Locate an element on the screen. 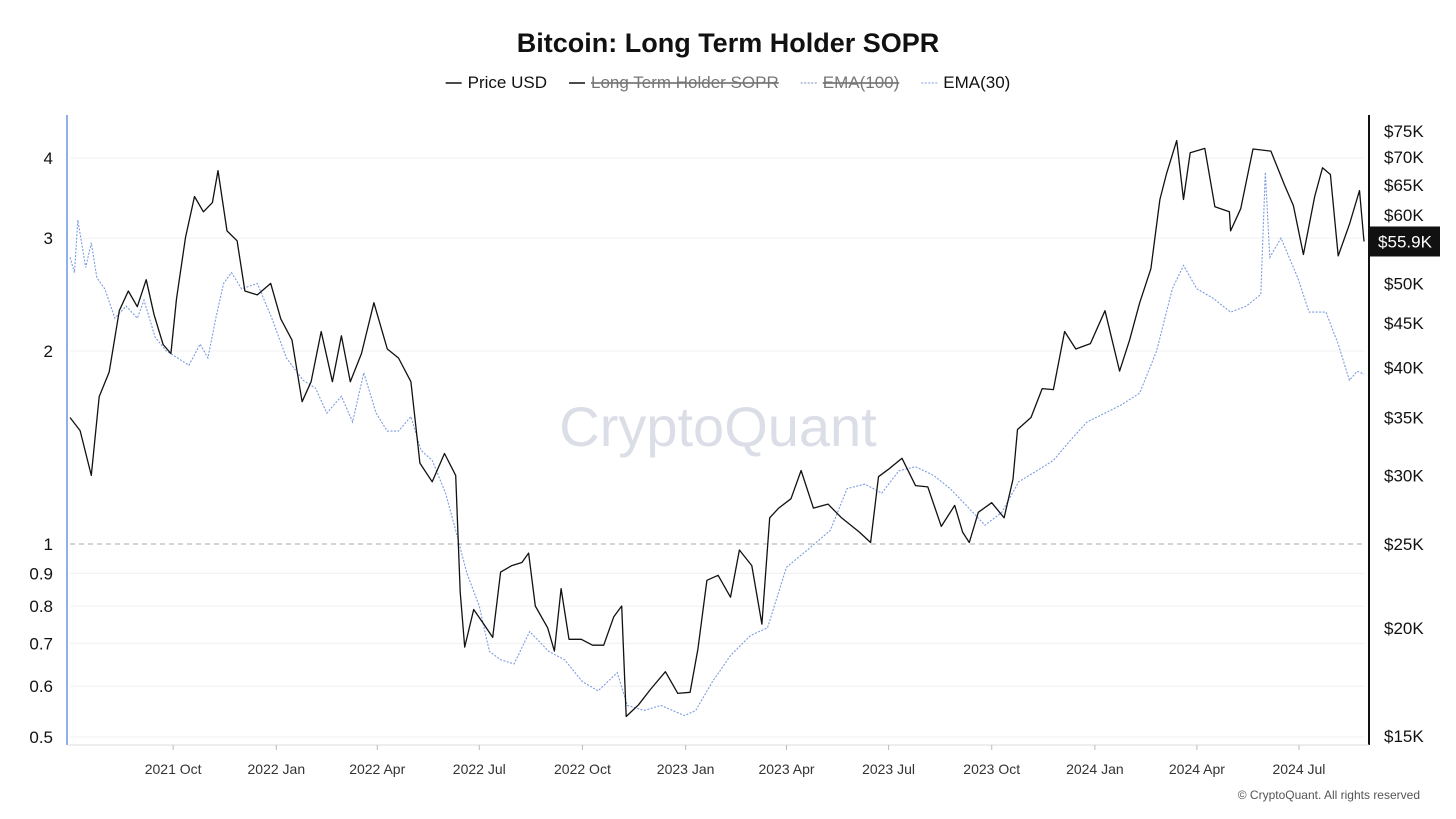  legend-item-1: Long Term Holder SOPR is located at coordinates (674, 82).